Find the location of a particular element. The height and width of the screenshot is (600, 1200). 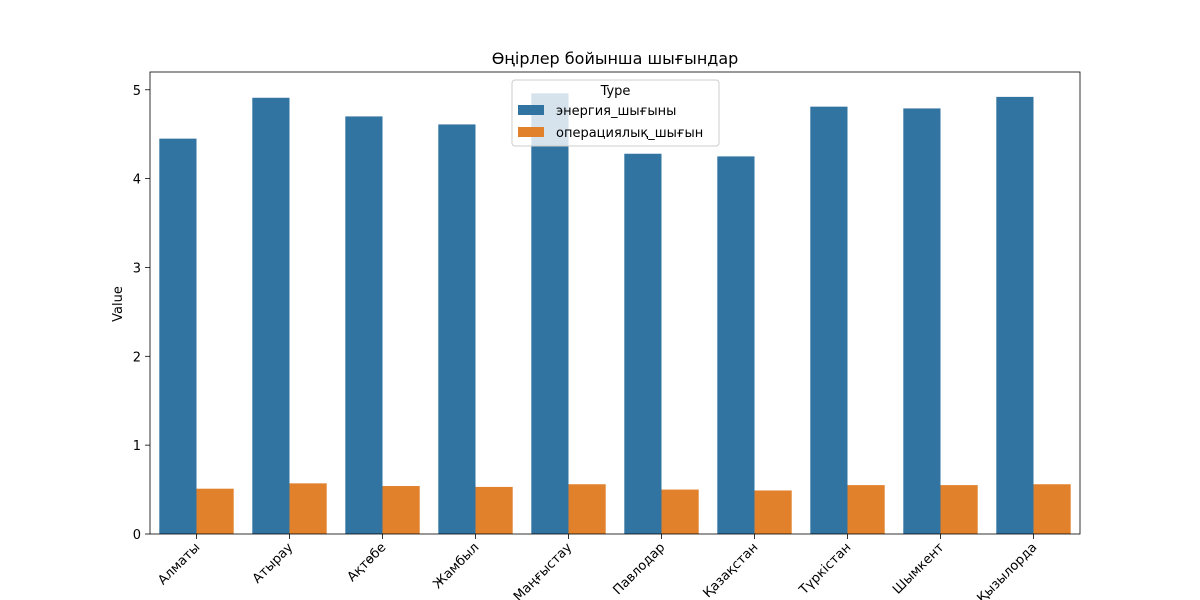

x-tick-label: Қызылорда is located at coordinates (1007, 570).